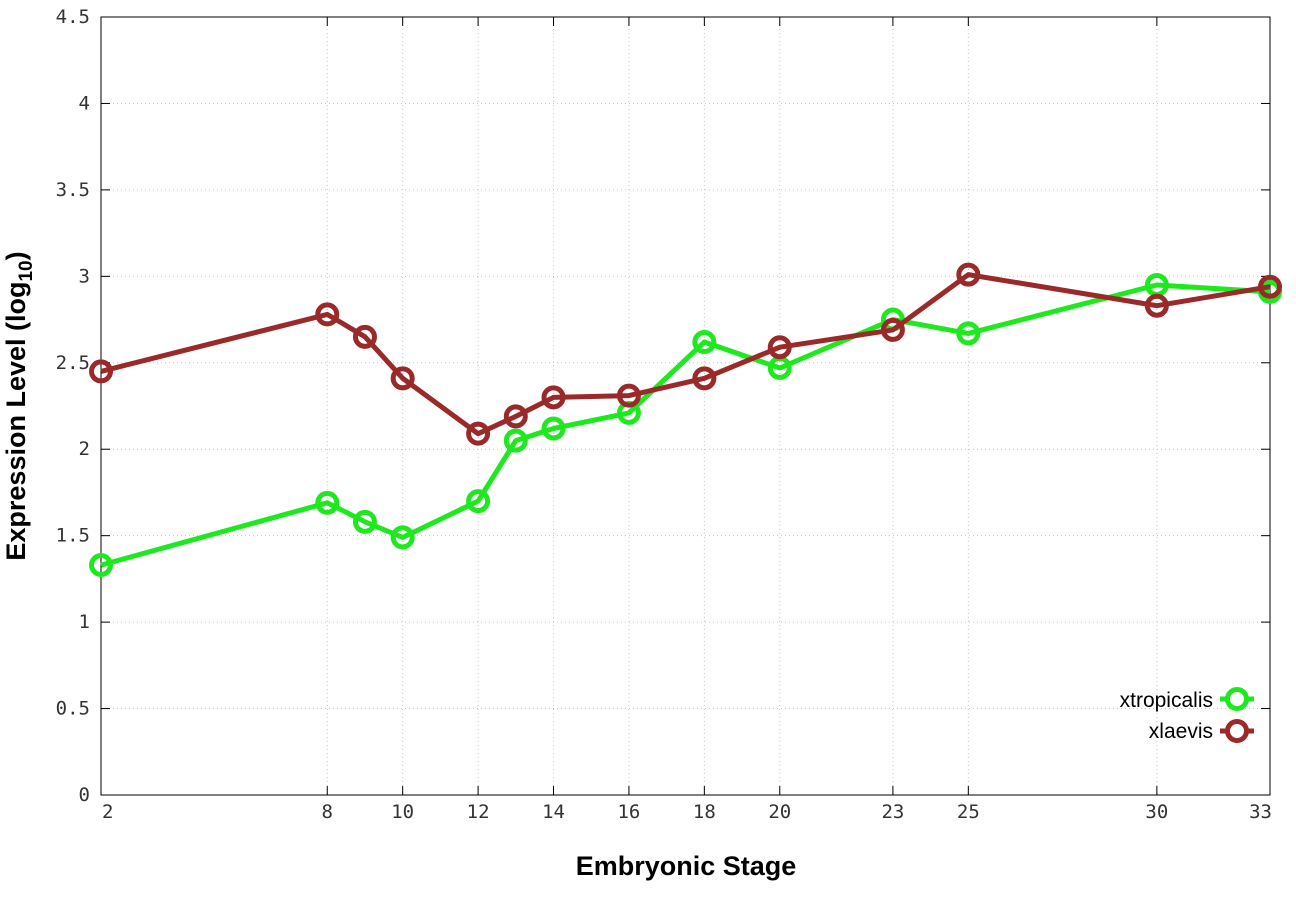 This screenshot has height=907, width=1296. I want to click on x-tick-label: 30, so click(1156, 812).